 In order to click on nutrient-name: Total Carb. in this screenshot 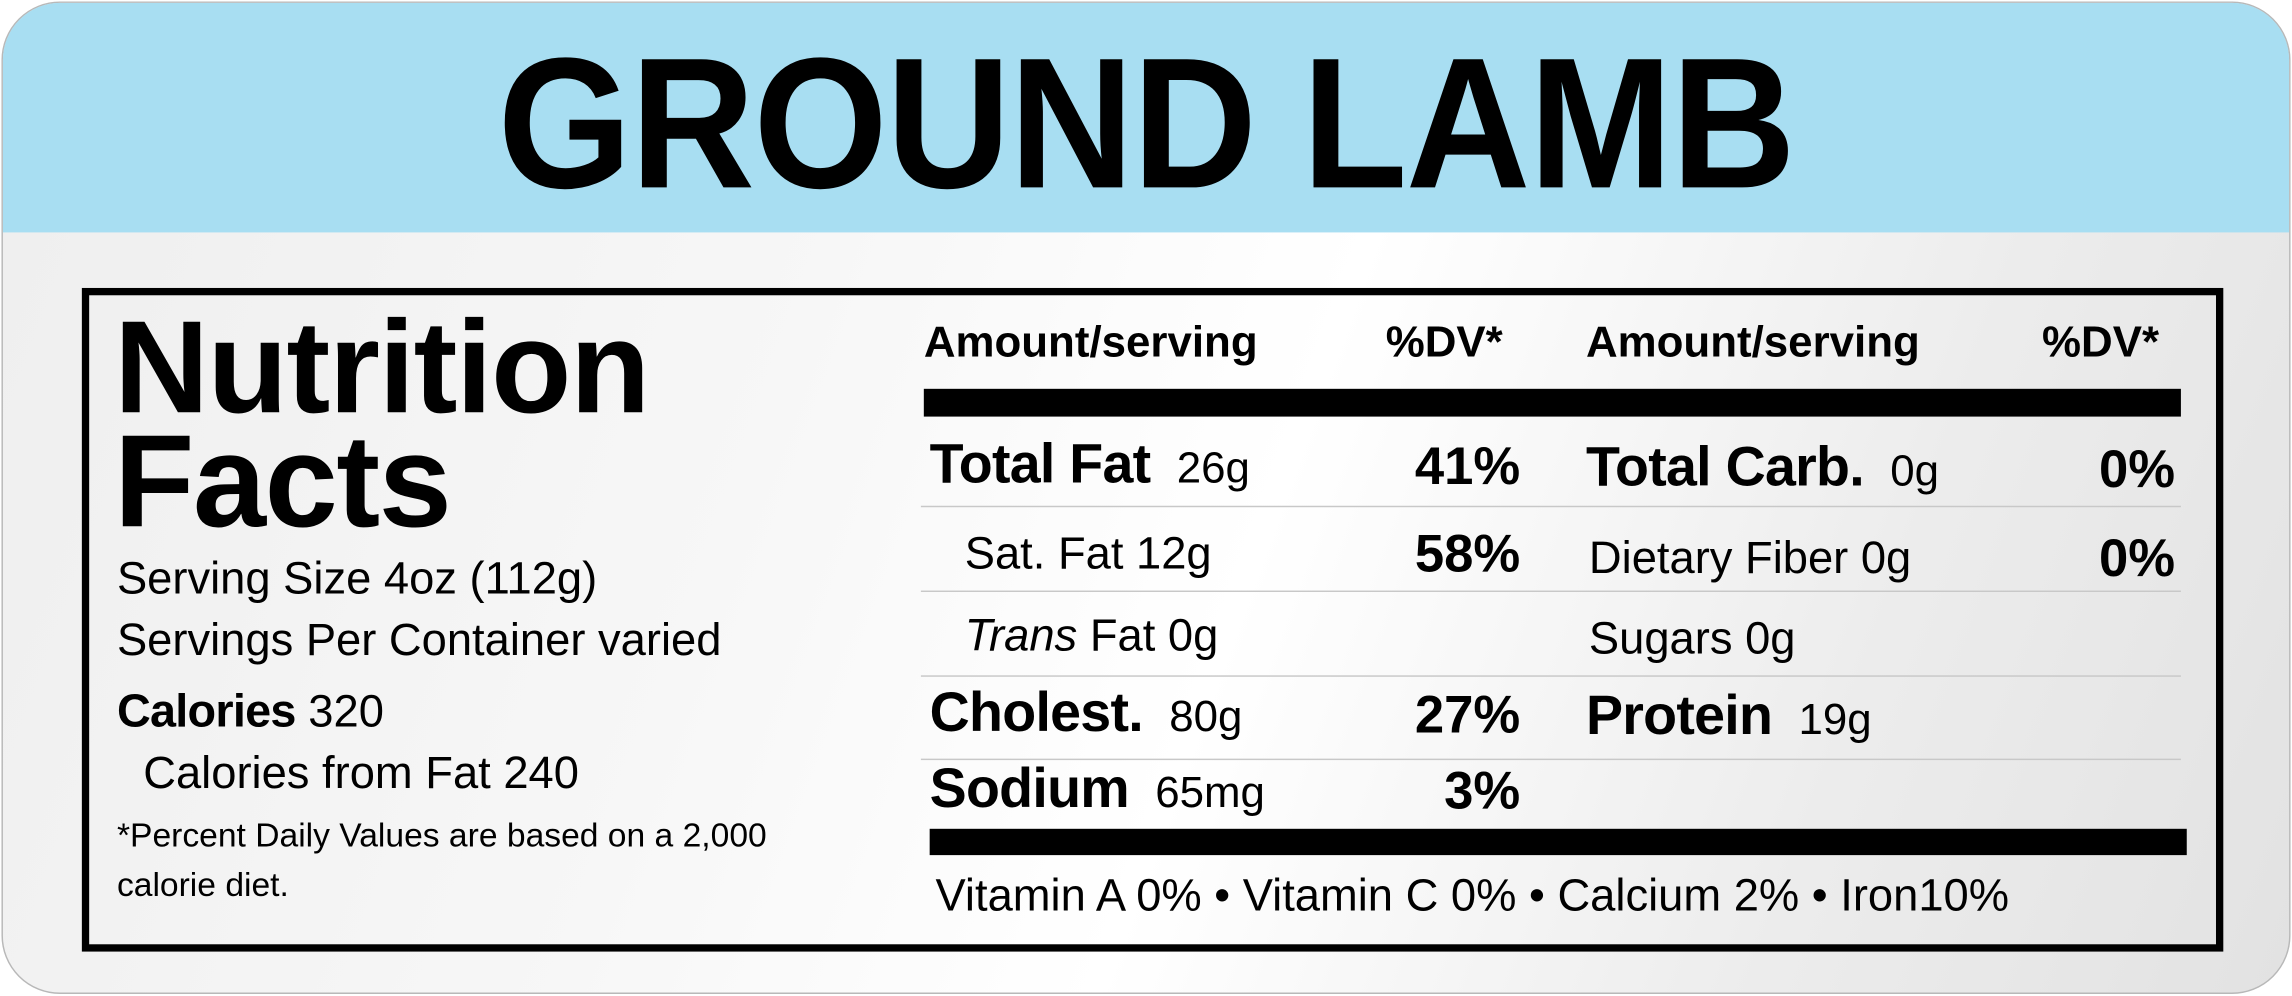, I will do `click(1725, 468)`.